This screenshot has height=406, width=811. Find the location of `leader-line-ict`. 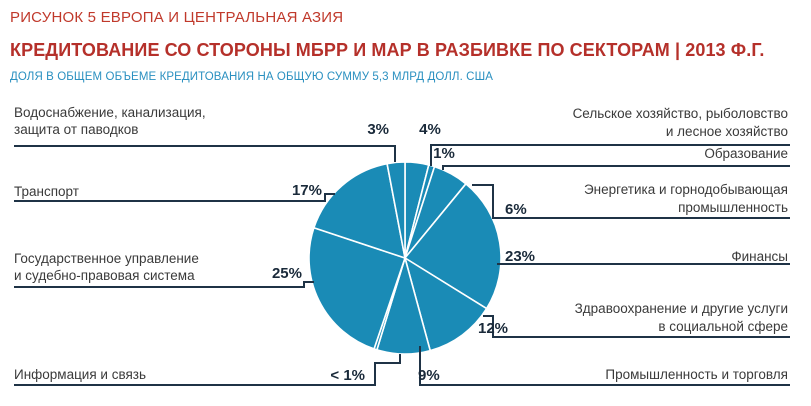

leader-line-ict is located at coordinates (207, 370).